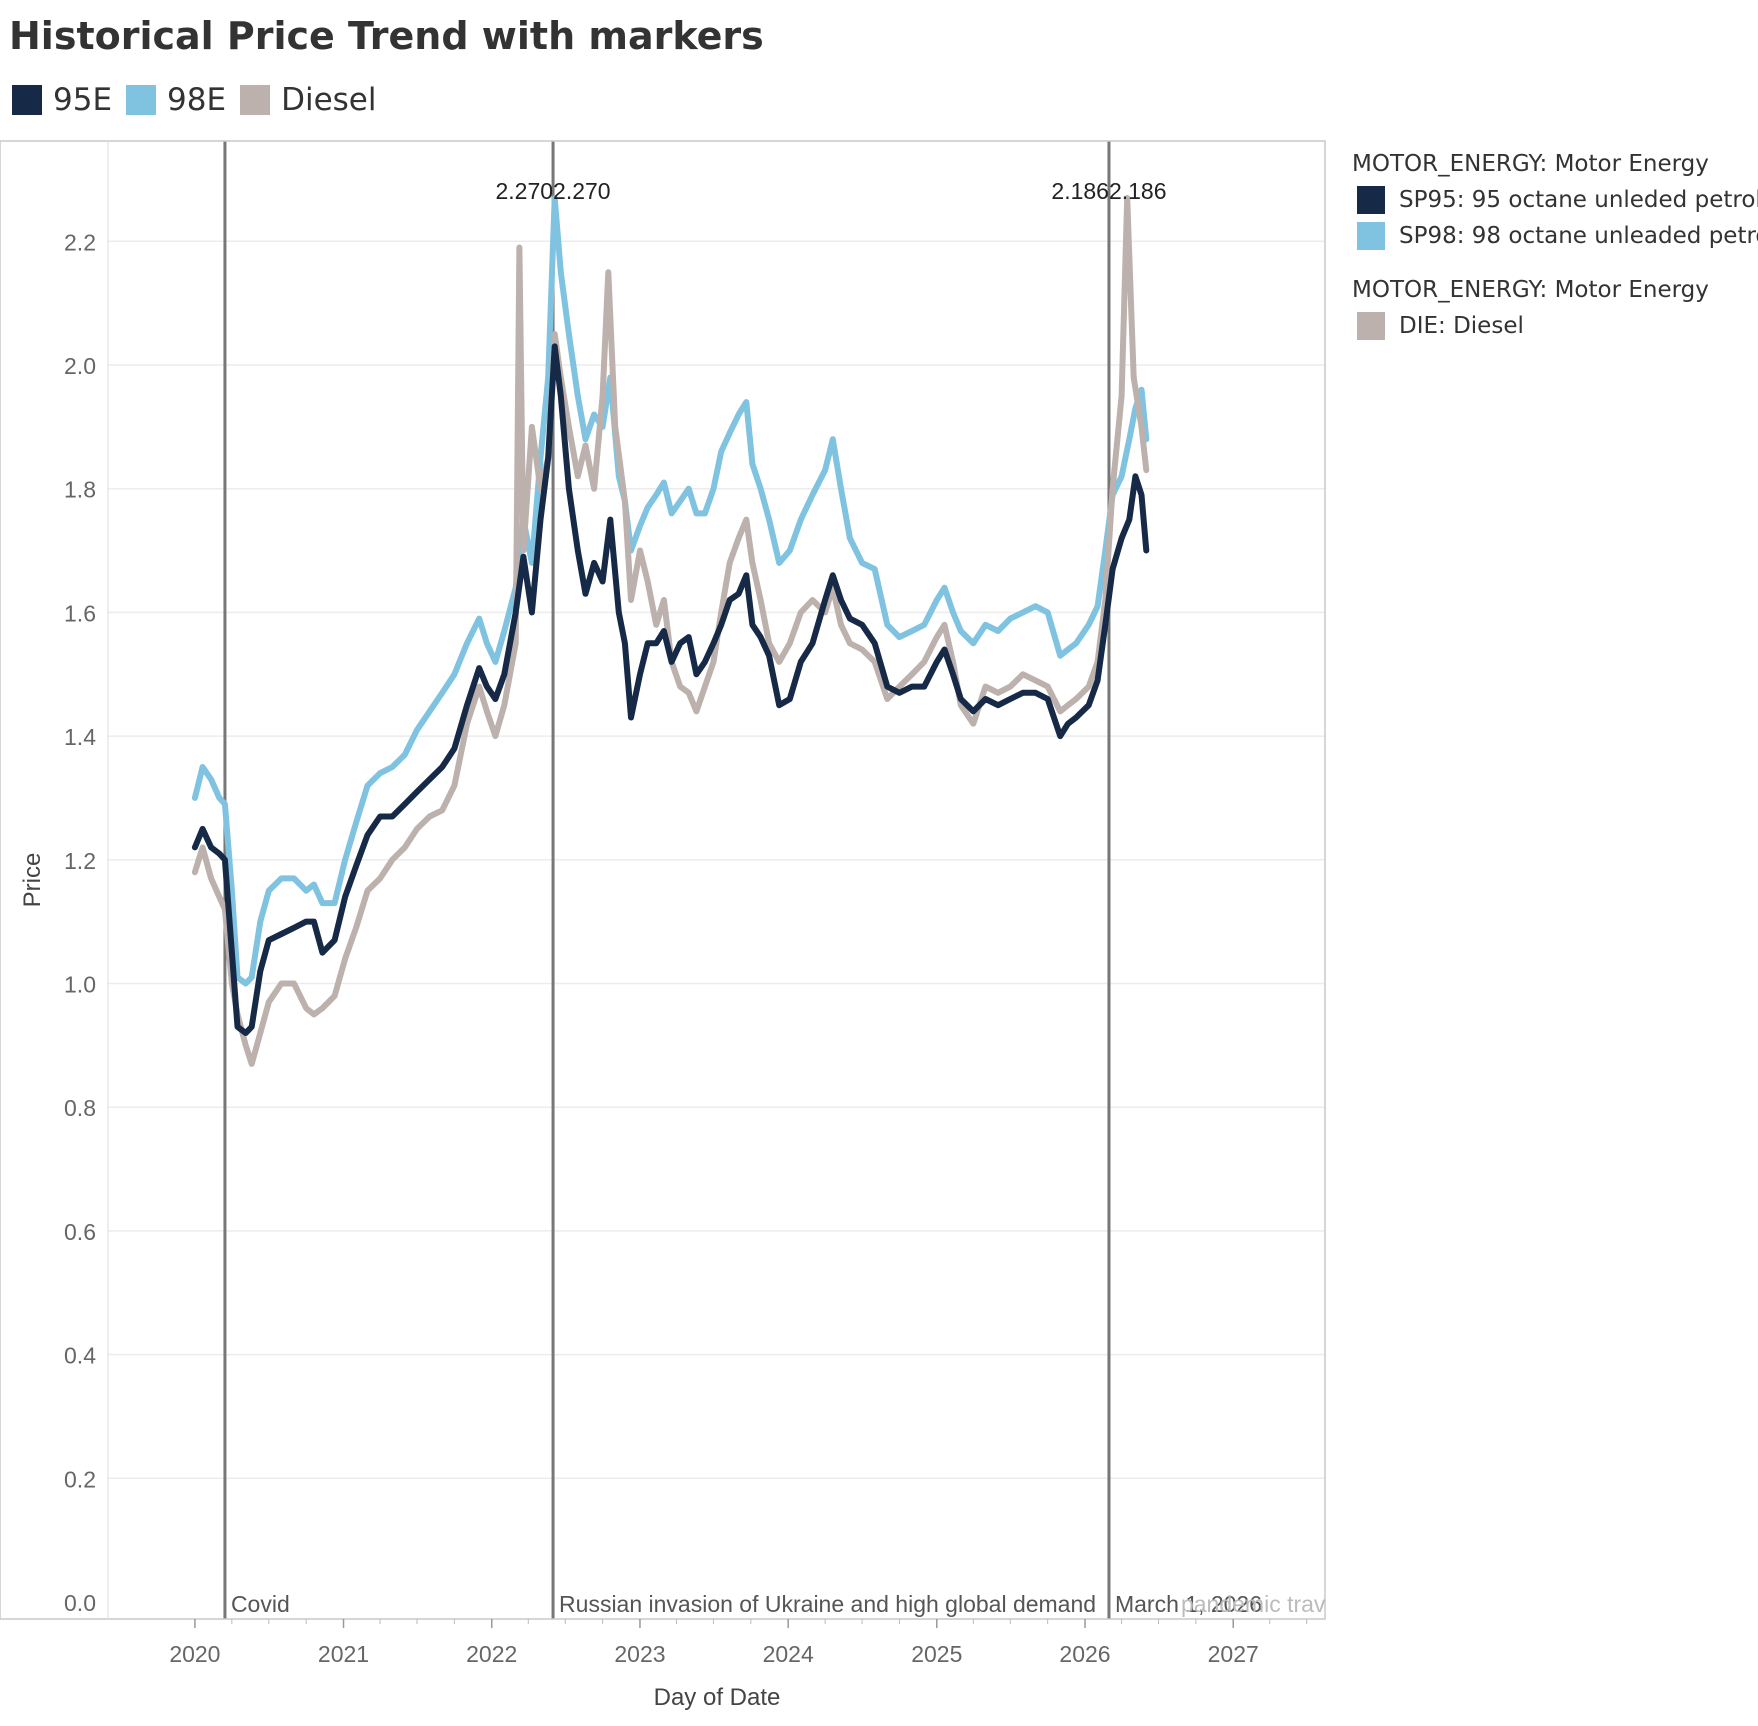 Image resolution: width=1758 pixels, height=1726 pixels. Describe the element at coordinates (1555, 326) in the screenshot. I see `legend-item-die: DIE: Diesel` at that location.